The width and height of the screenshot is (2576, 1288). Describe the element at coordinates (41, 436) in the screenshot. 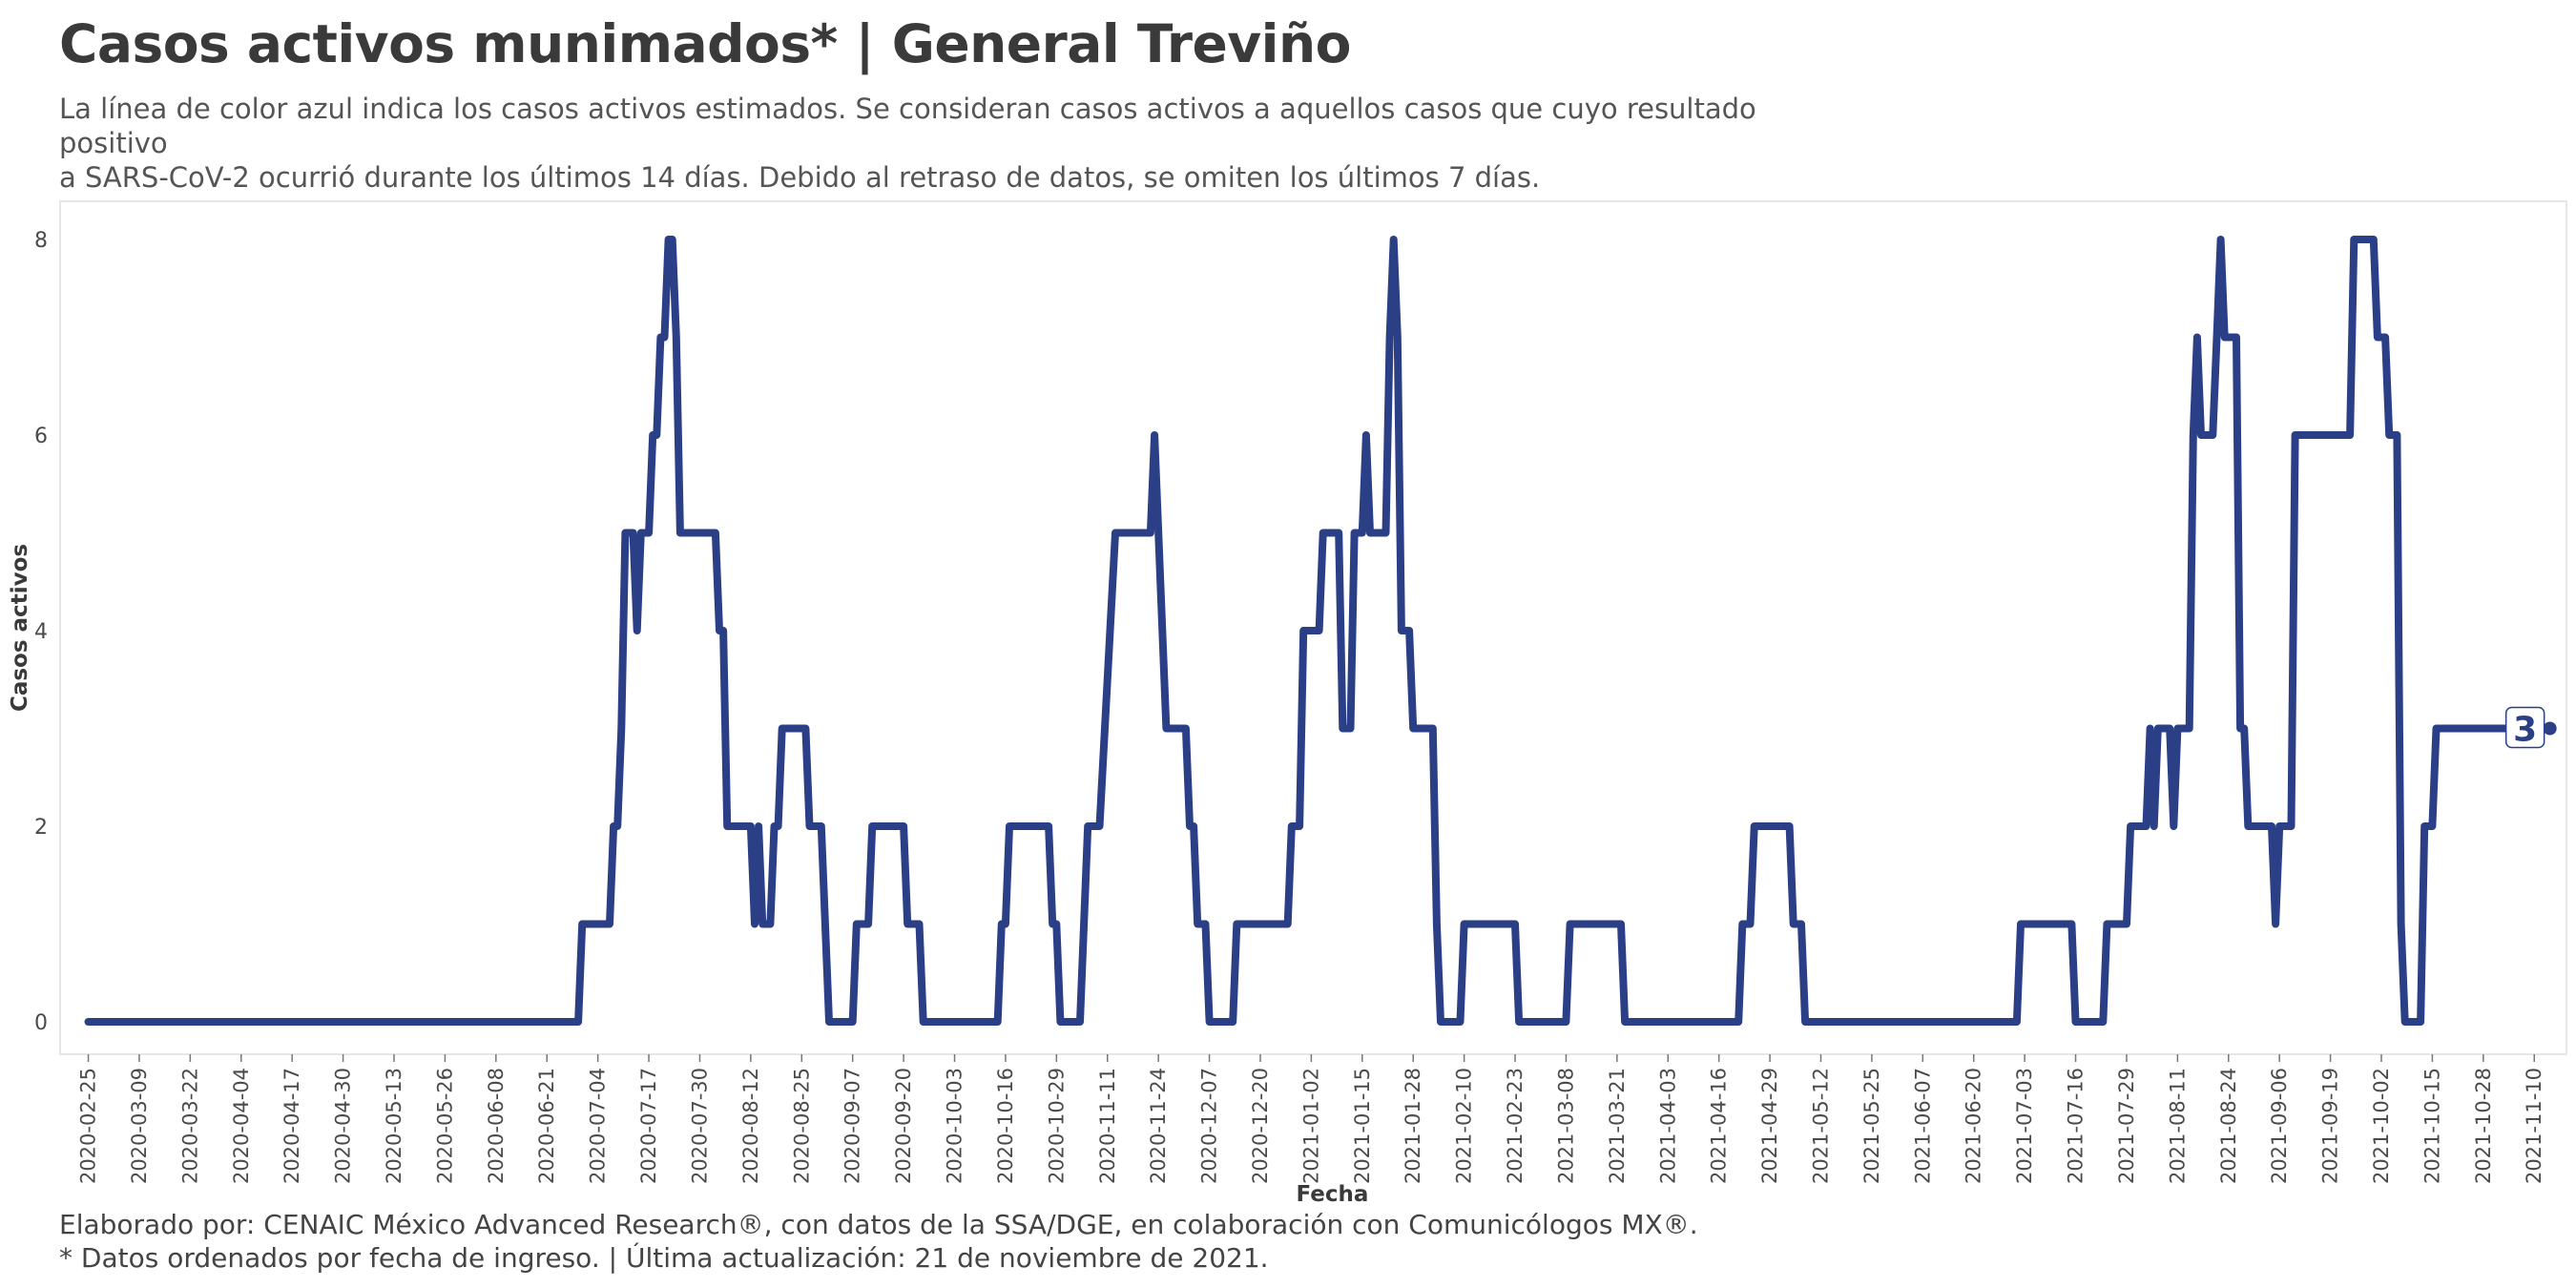

I see `y-tick-label: 6` at that location.